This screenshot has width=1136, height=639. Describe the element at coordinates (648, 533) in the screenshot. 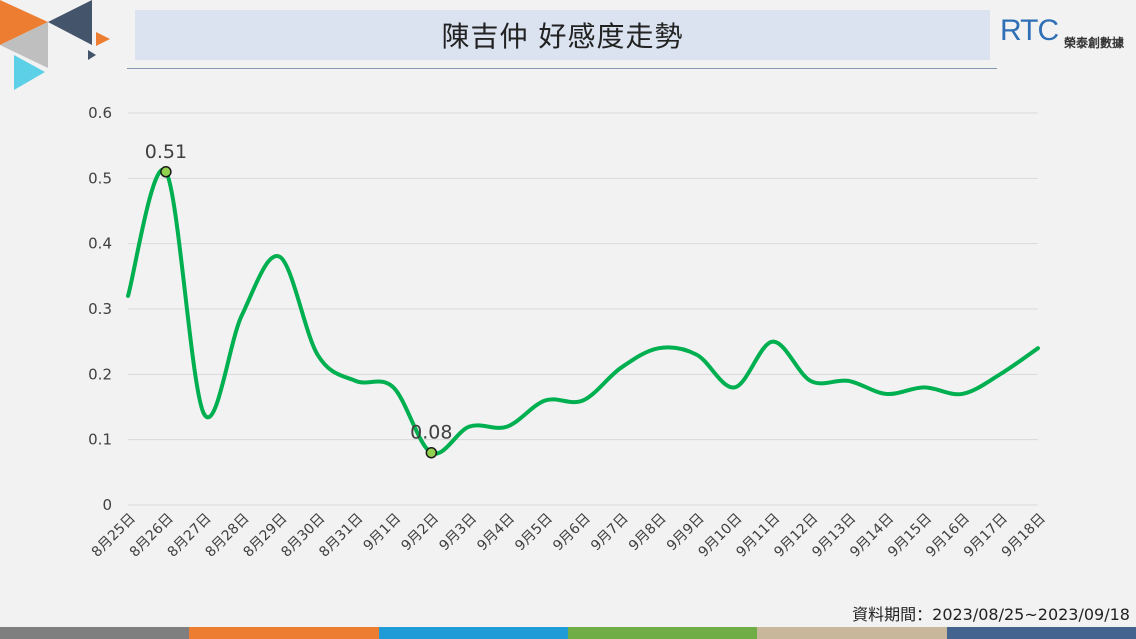

I see `x-tick-label: 9月8日` at that location.